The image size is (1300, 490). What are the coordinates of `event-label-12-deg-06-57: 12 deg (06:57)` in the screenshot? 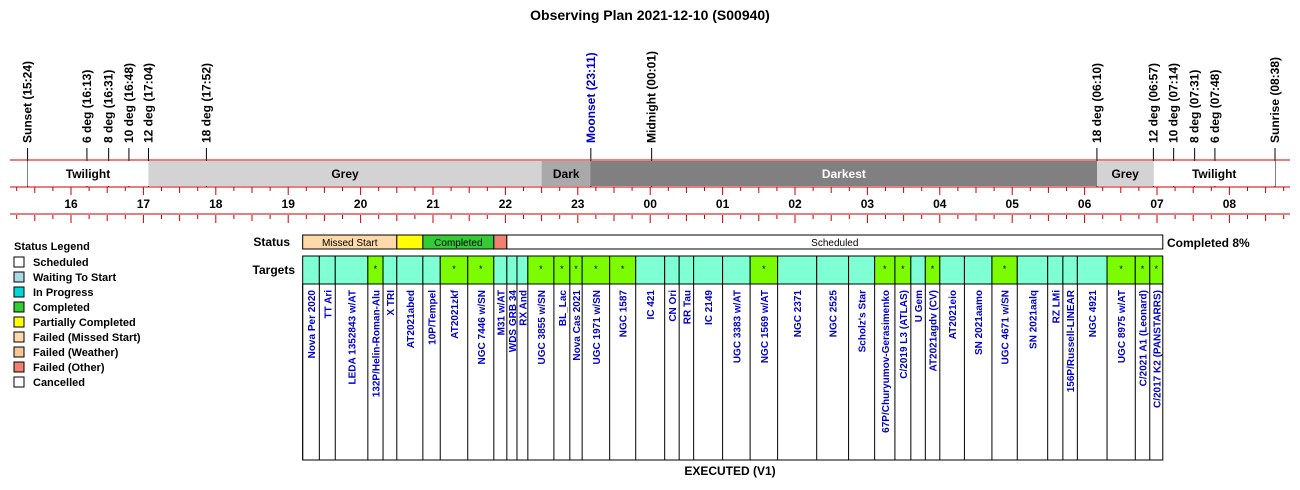 It's located at (1153, 103).